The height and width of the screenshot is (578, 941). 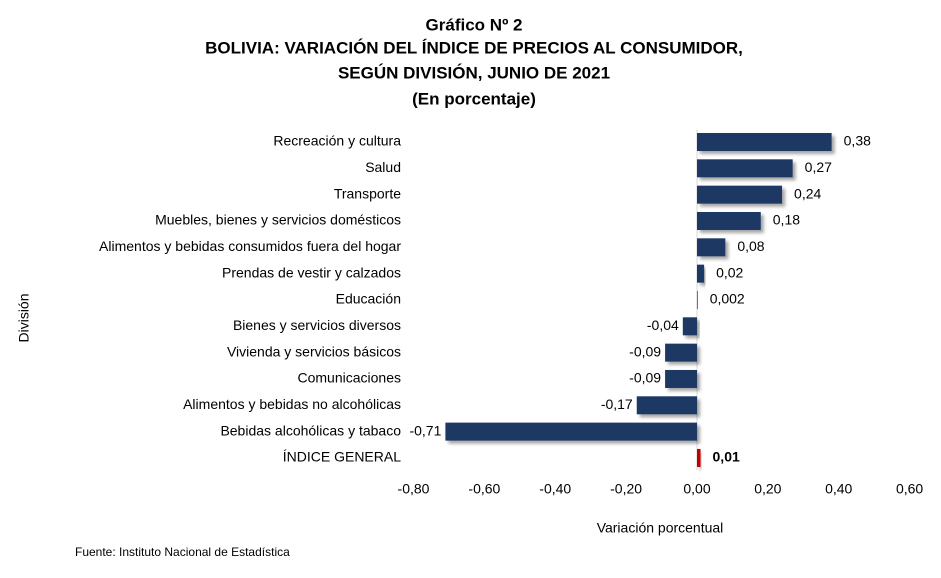 What do you see at coordinates (818, 167) in the screenshot?
I see `data-label: 0,27` at bounding box center [818, 167].